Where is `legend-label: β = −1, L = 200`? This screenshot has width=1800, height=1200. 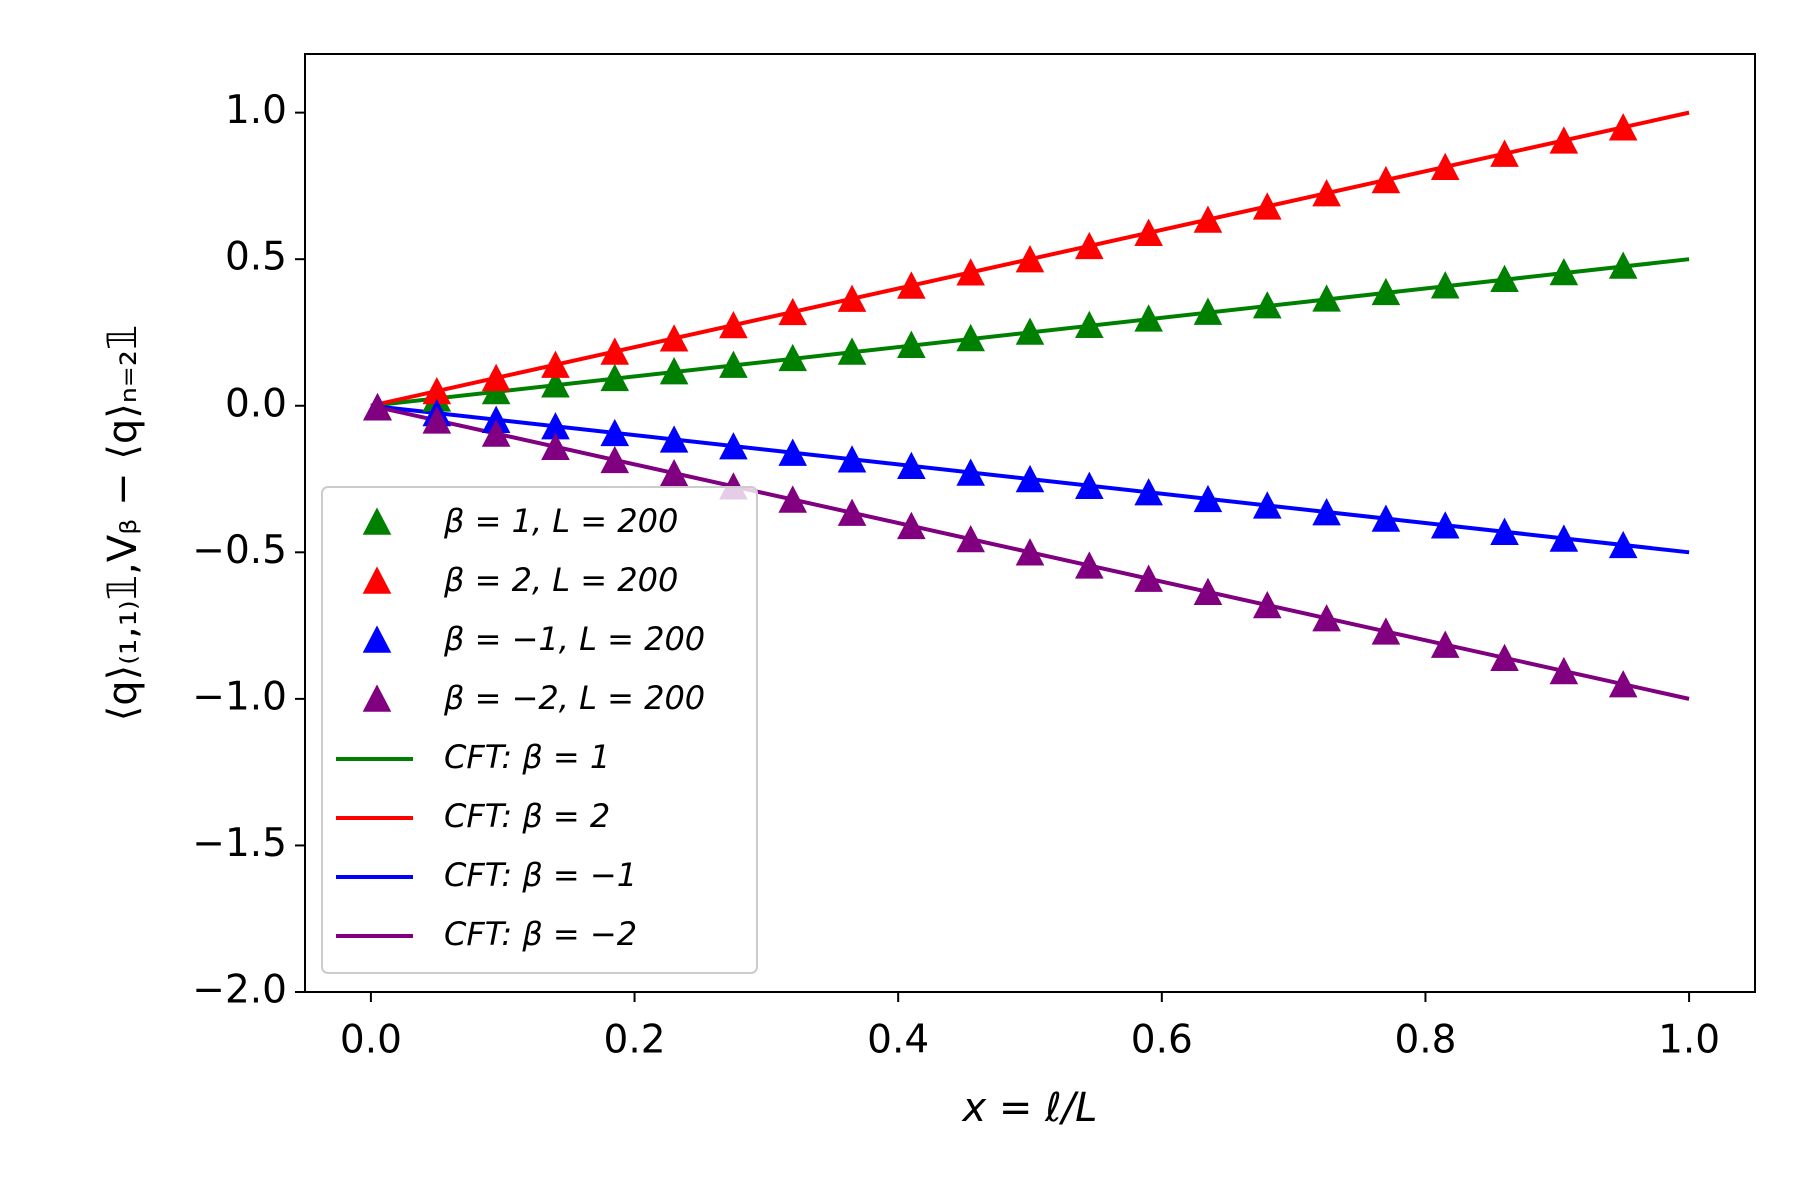
legend-label: β = −1, L = 200 is located at coordinates (574, 639).